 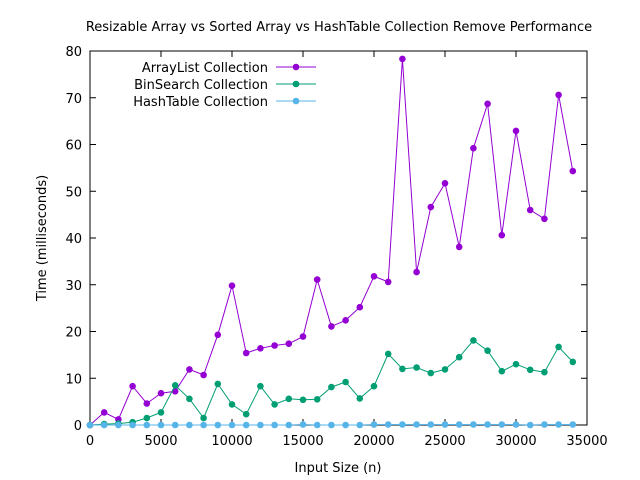 I want to click on x-tick-label: 20000, so click(x=373, y=441).